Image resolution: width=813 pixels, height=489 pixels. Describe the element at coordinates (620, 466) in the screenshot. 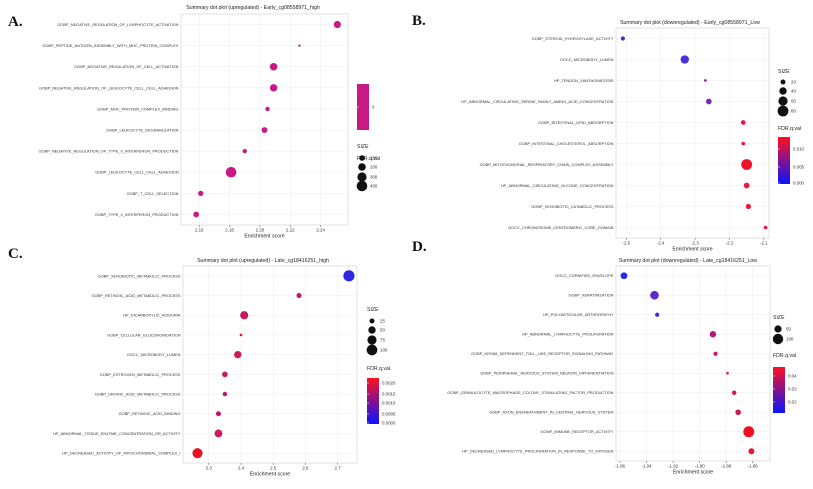

I see `x-tick-label: -1.96` at that location.